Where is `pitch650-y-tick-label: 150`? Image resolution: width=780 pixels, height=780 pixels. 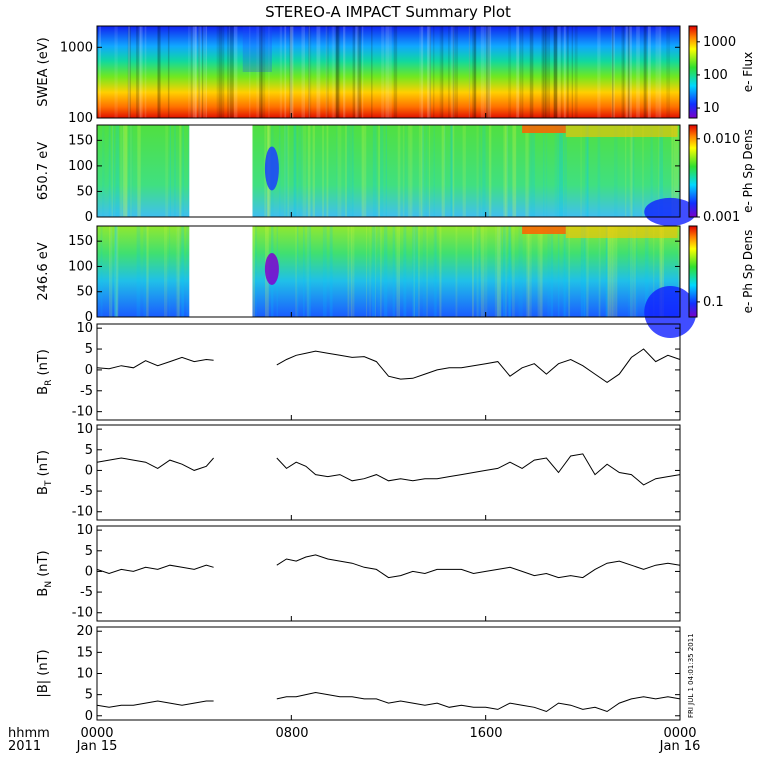
pitch650-y-tick-label: 150 is located at coordinates (80, 140).